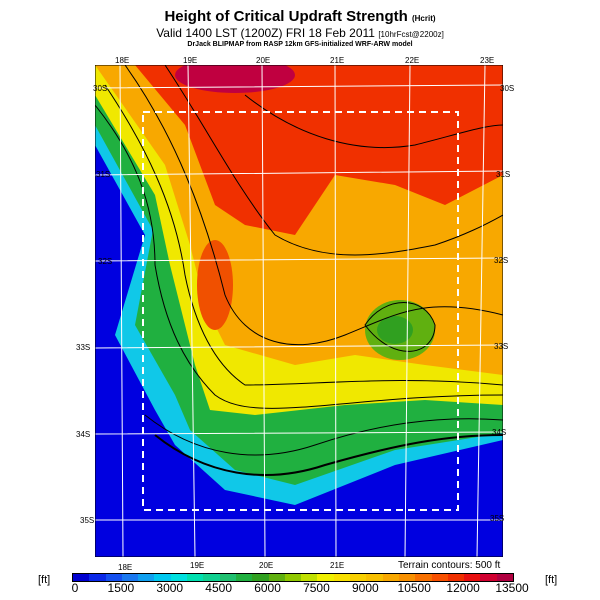 This screenshot has width=600, height=600. Describe the element at coordinates (414, 588) in the screenshot. I see `colorbar-tick-label: 10500` at that location.